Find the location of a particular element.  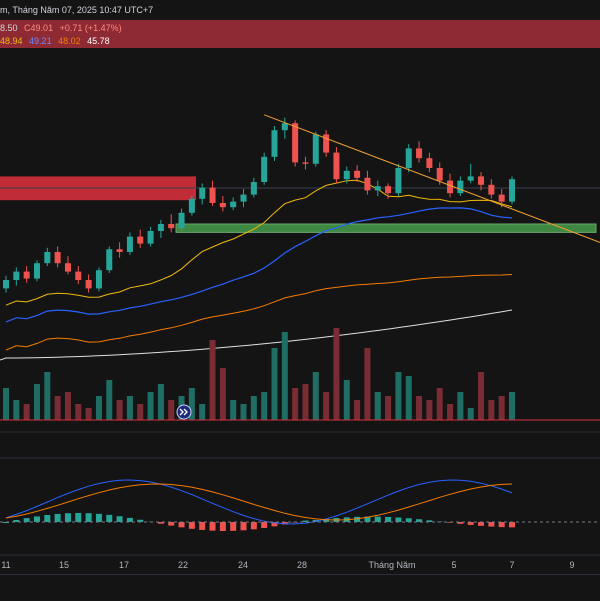

x-tick-label: 17 is located at coordinates (124, 565).